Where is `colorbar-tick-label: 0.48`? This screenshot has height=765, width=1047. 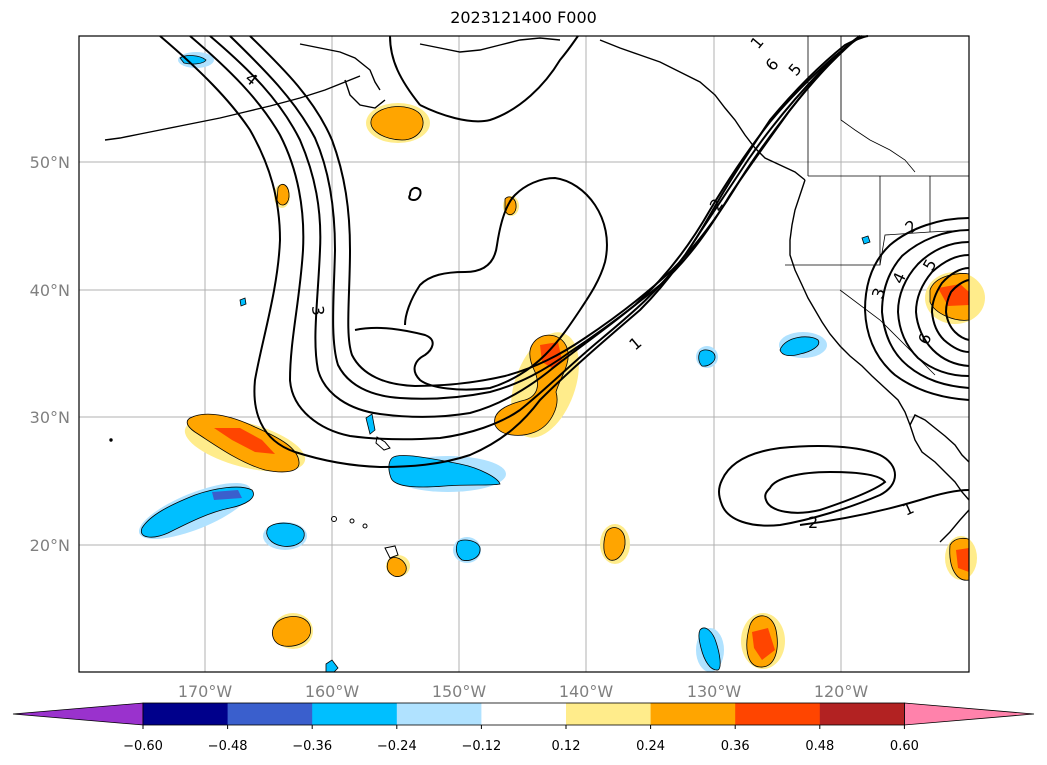
colorbar-tick-label: 0.48 is located at coordinates (819, 746).